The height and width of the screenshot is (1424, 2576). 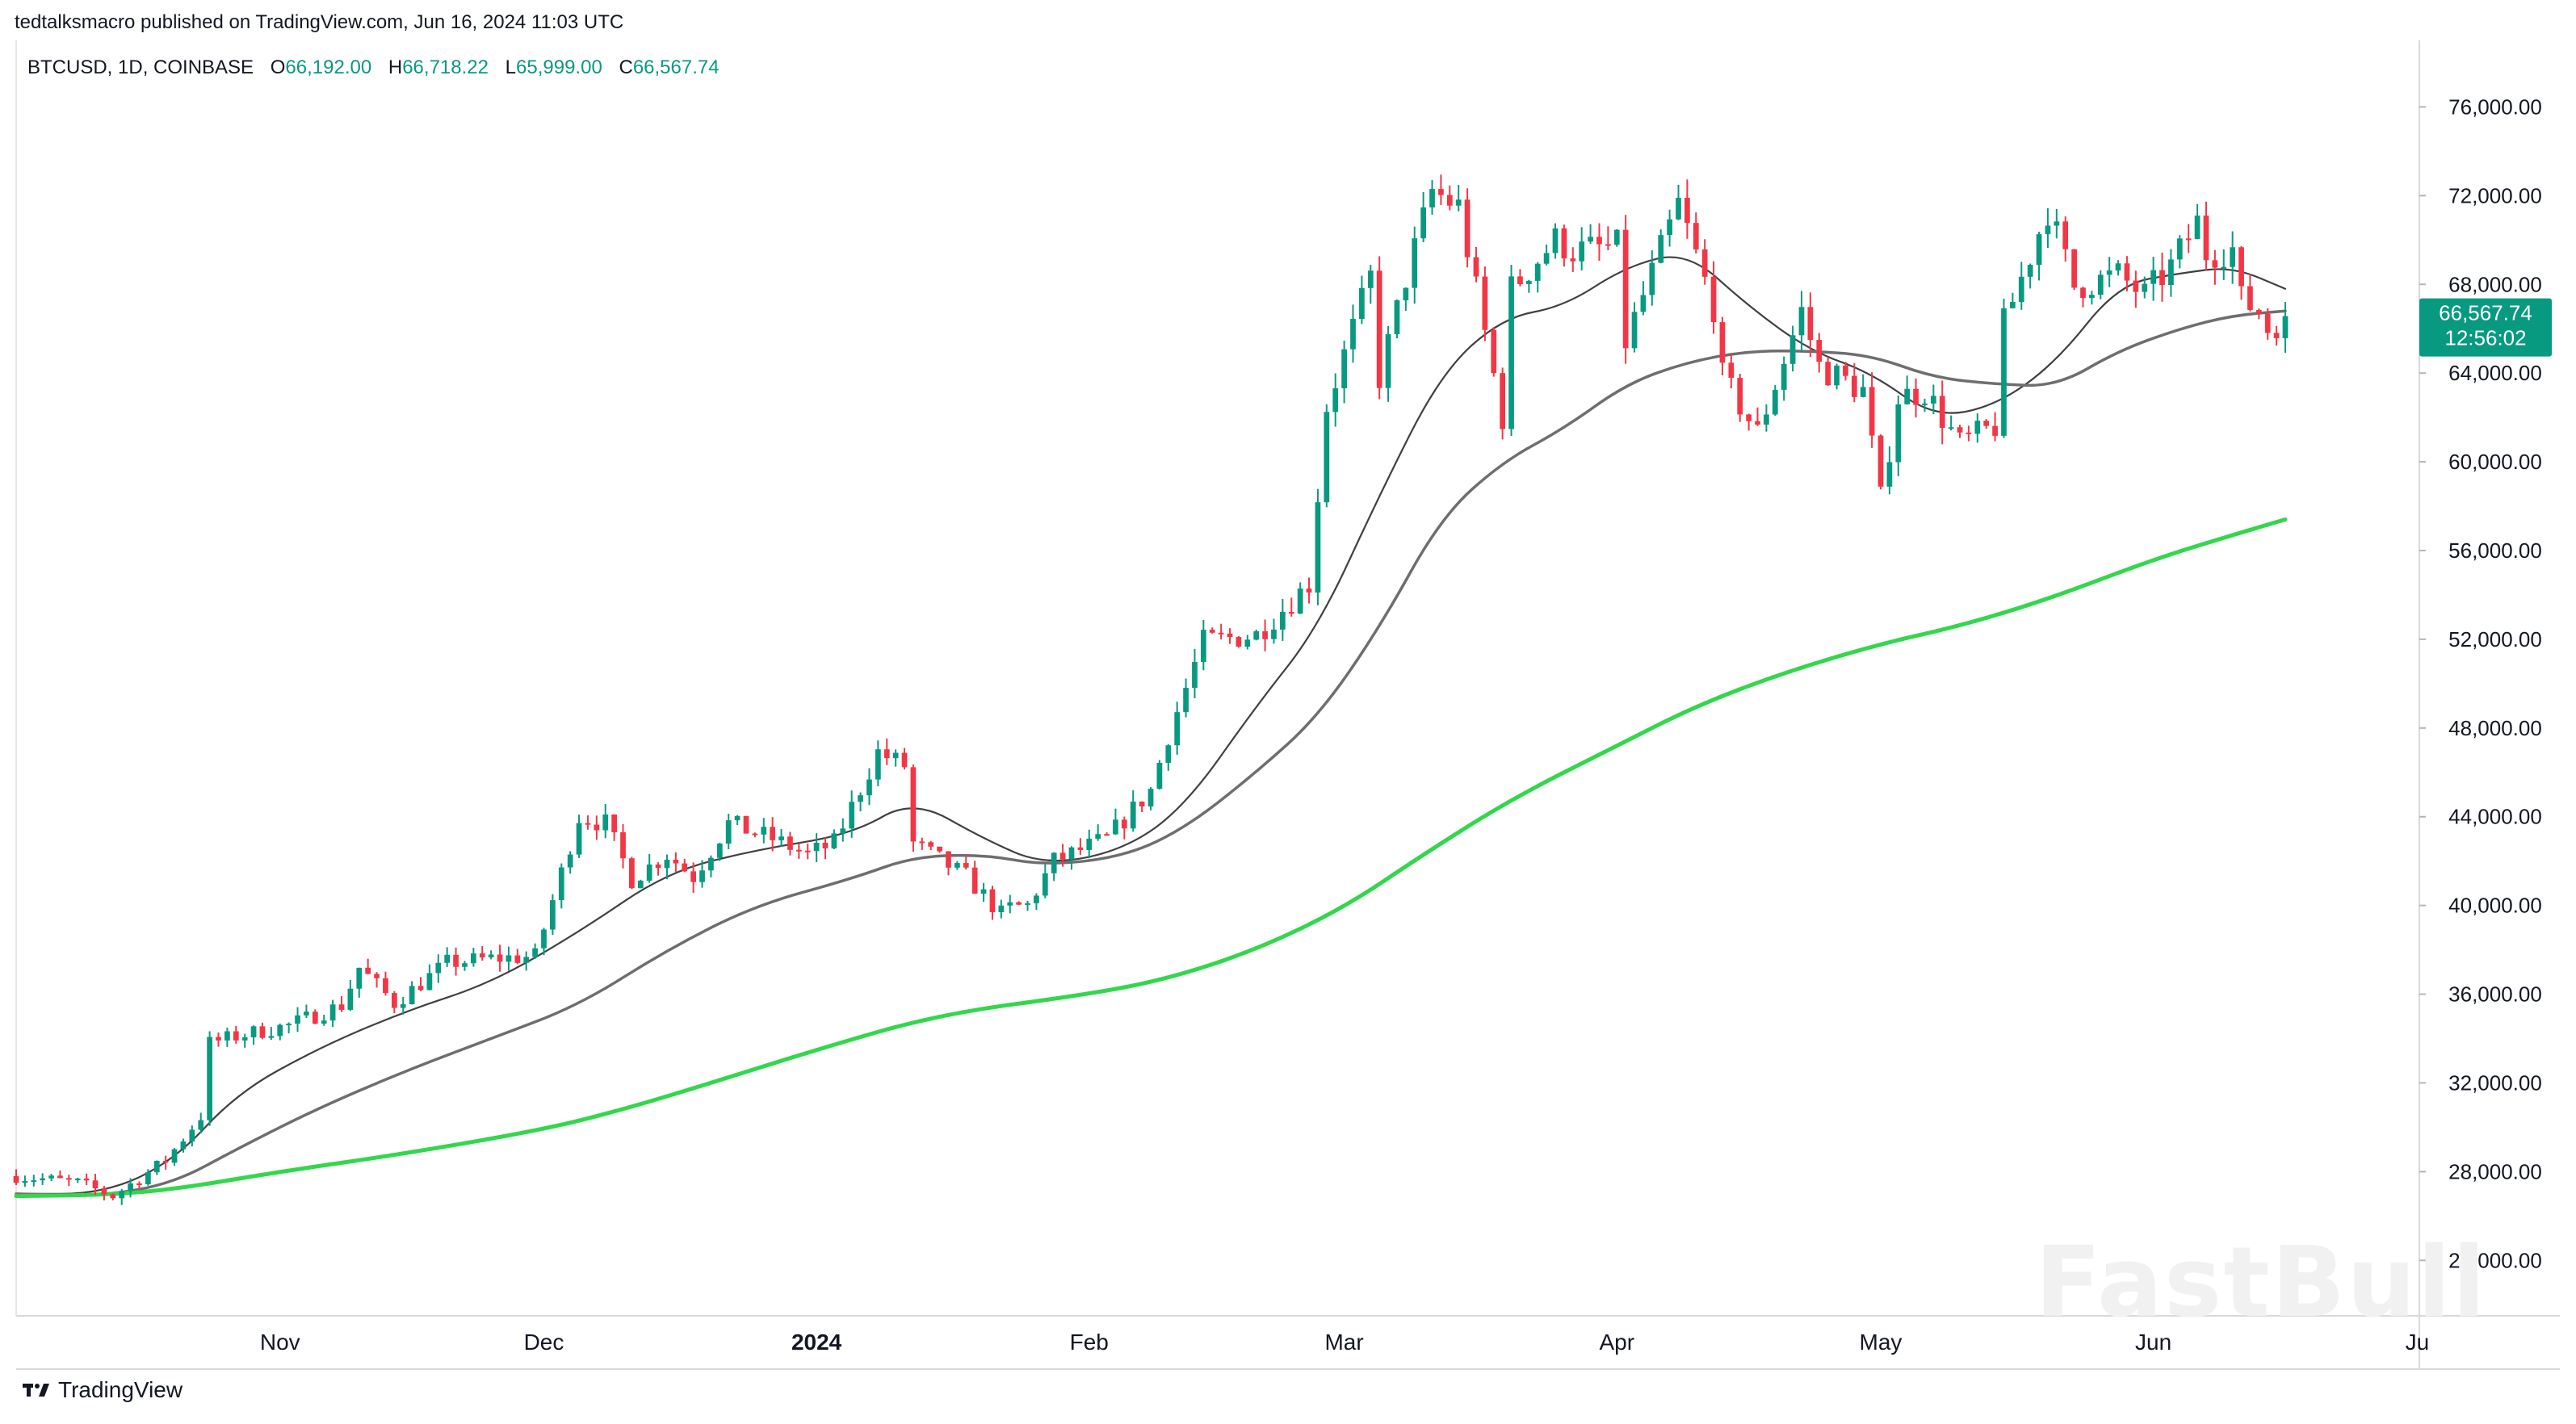 What do you see at coordinates (103, 1390) in the screenshot?
I see `tradingview-brand: TradingView` at bounding box center [103, 1390].